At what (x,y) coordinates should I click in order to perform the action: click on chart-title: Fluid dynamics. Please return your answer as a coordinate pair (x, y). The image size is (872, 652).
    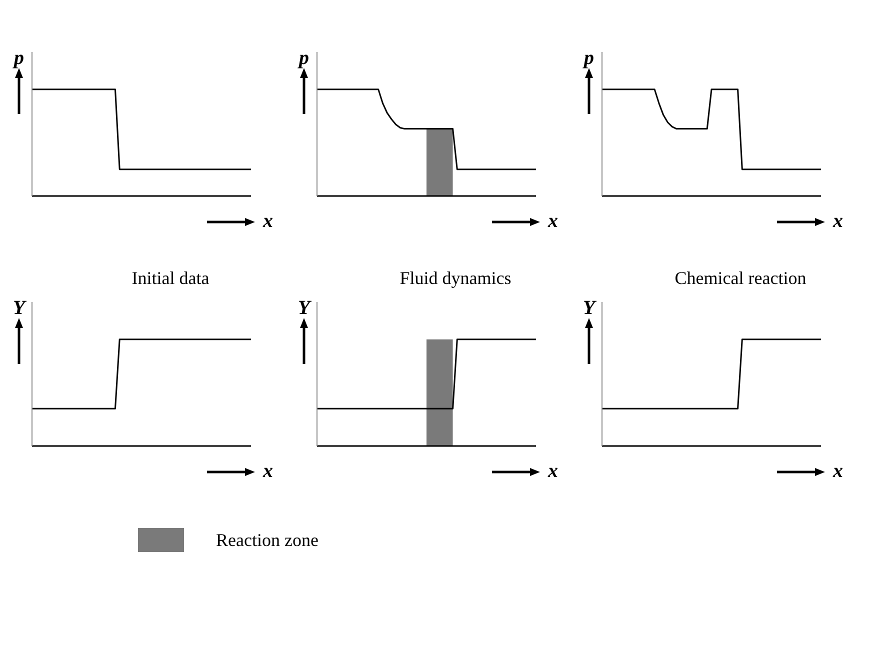
    Looking at the image, I should click on (455, 278).